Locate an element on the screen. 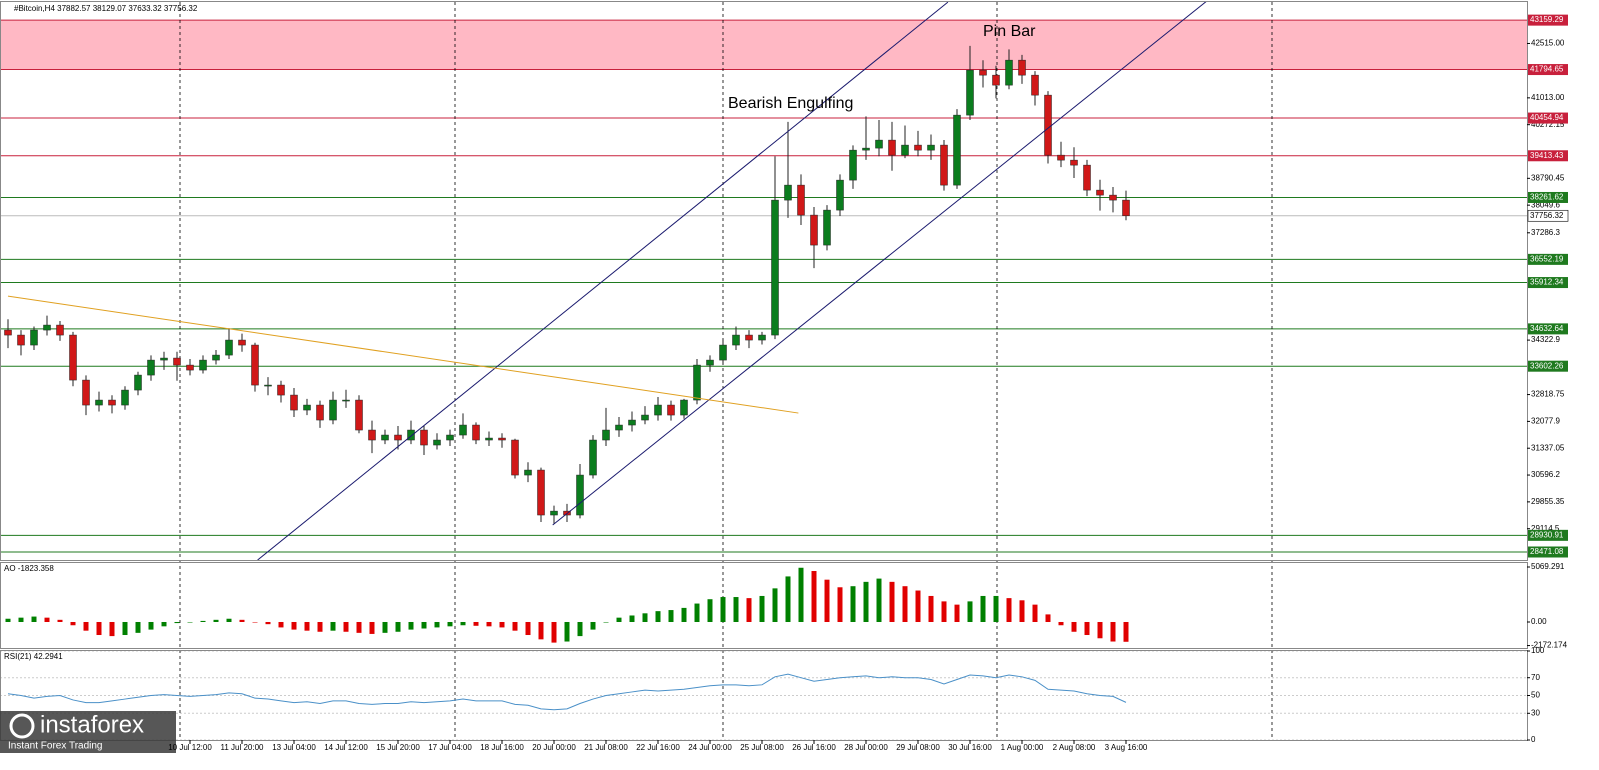 This screenshot has height=770, width=1599. panel-frame is located at coordinates (764, 605).